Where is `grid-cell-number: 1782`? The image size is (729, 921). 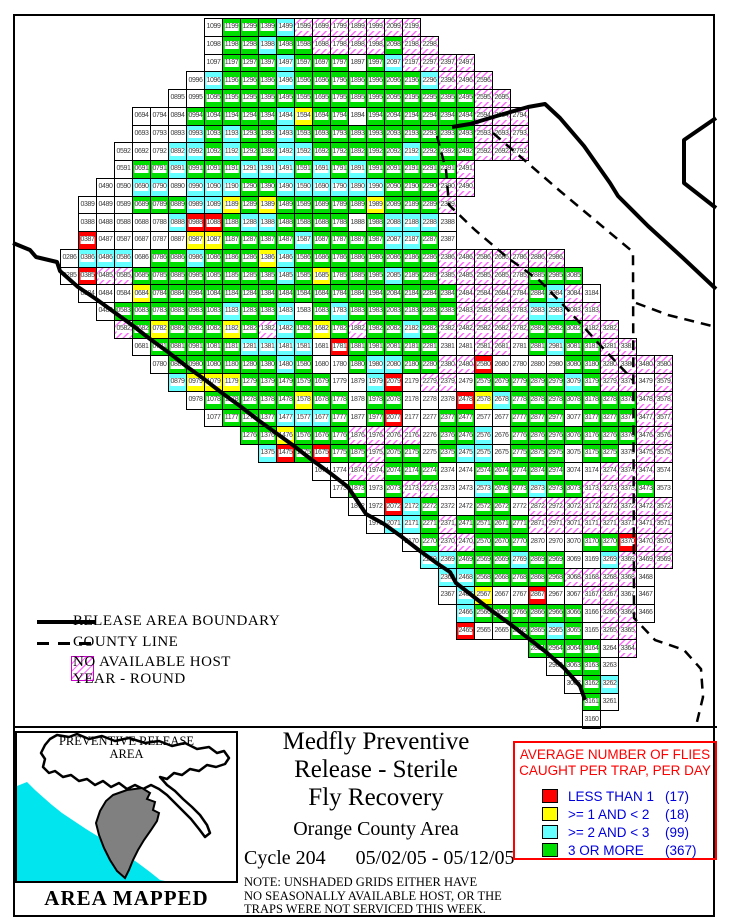
grid-cell-number: 1782 is located at coordinates (339, 329).